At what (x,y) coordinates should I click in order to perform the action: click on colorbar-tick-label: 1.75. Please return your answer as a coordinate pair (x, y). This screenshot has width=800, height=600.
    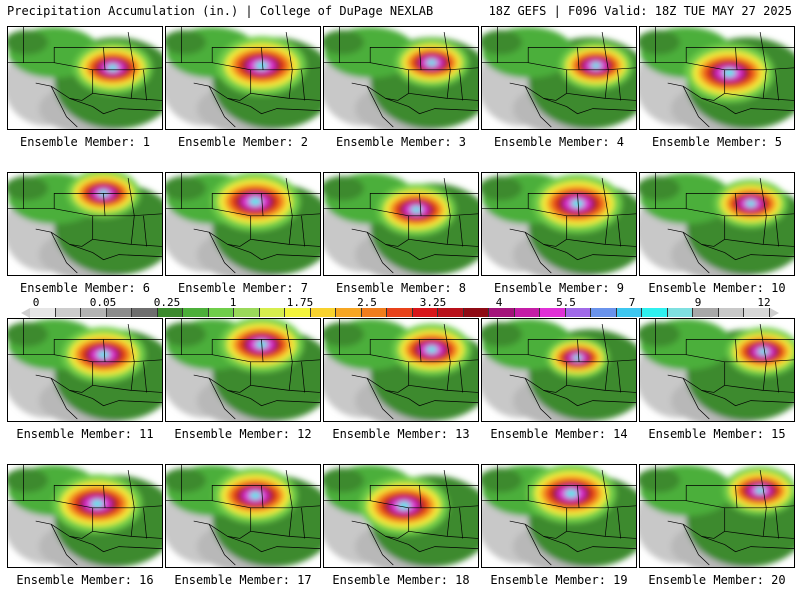
    Looking at the image, I should click on (300, 302).